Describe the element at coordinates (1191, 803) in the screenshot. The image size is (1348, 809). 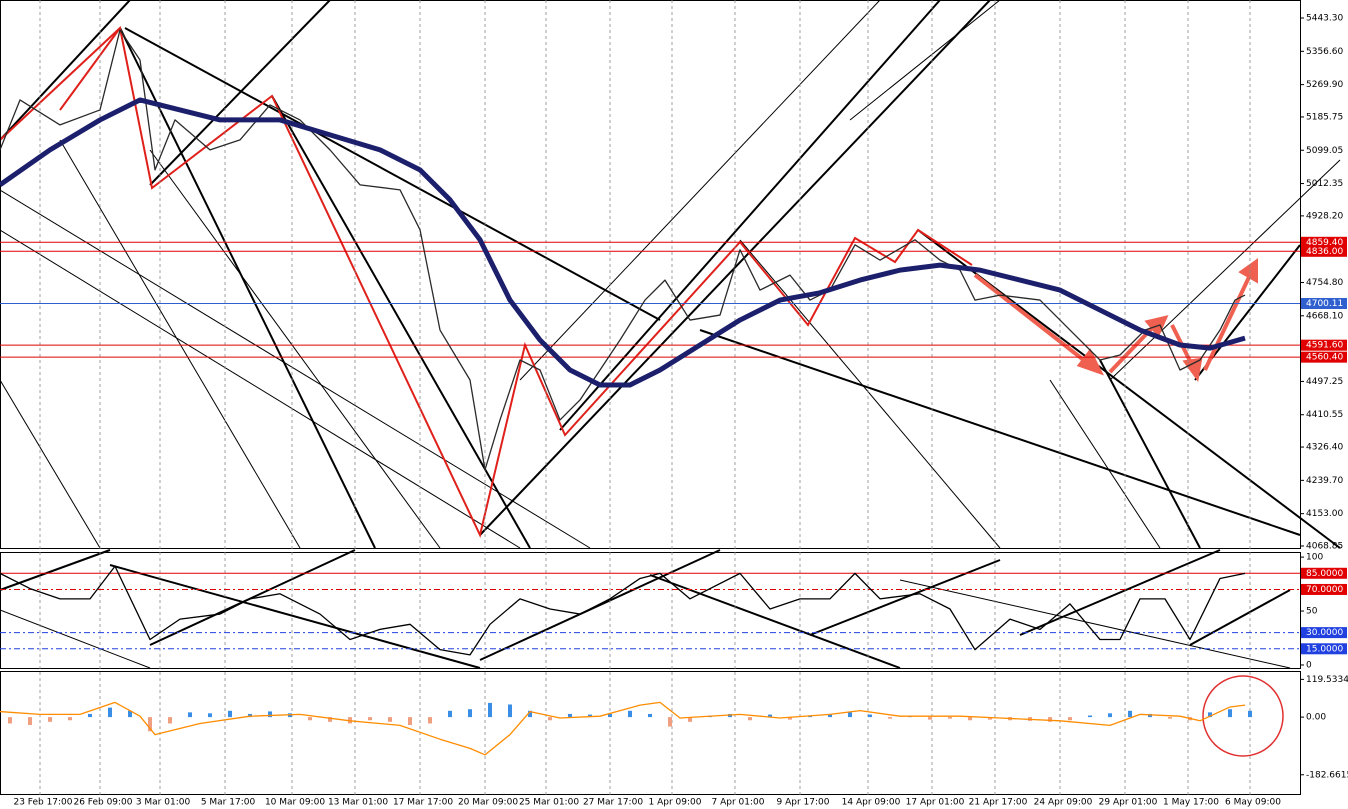
I see `x-tick-label: 1 May 17:00` at that location.